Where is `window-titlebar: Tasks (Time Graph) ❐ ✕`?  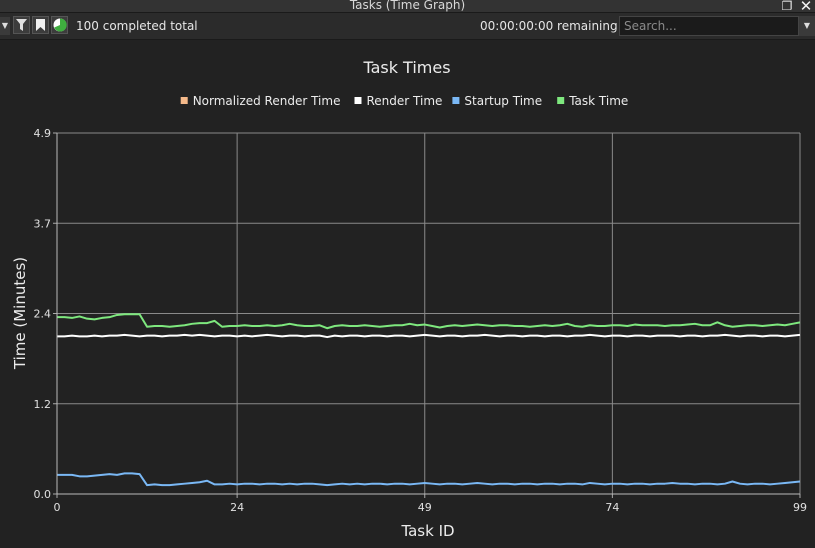
window-titlebar: Tasks (Time Graph) ❐ ✕ is located at coordinates (407, 7).